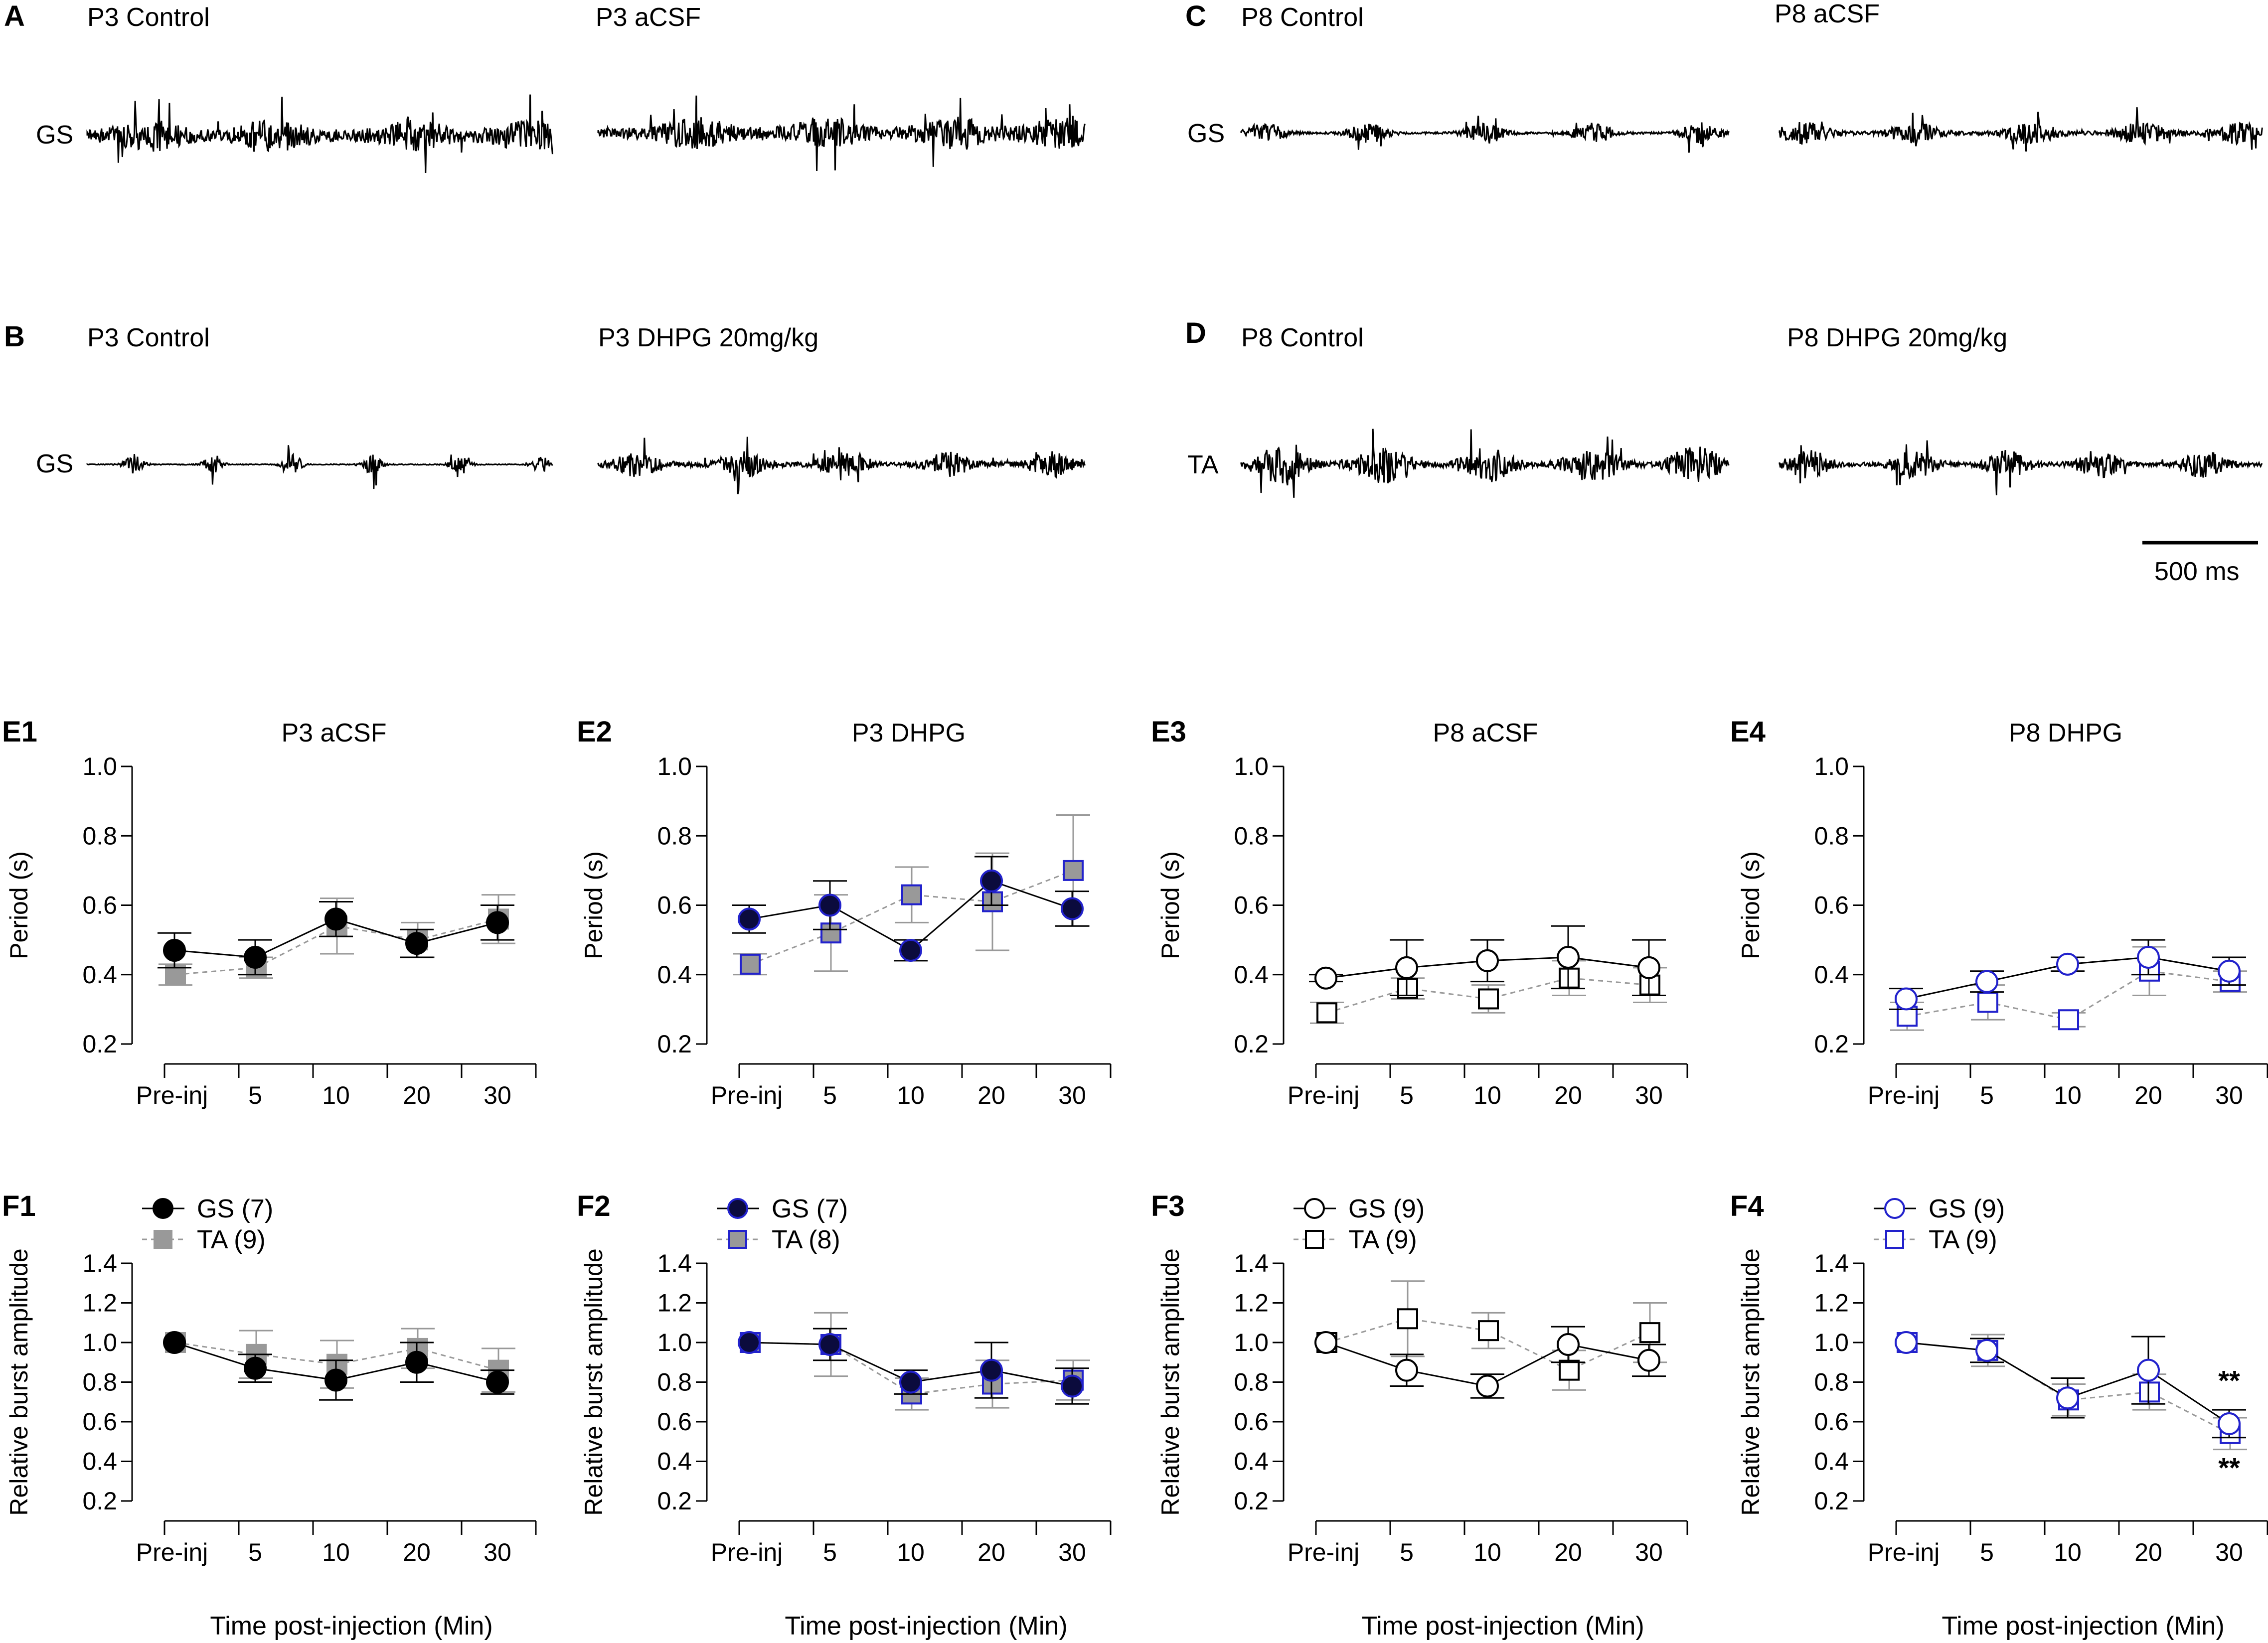  I want to click on chart-title: P8 DHPG, so click(2065, 733).